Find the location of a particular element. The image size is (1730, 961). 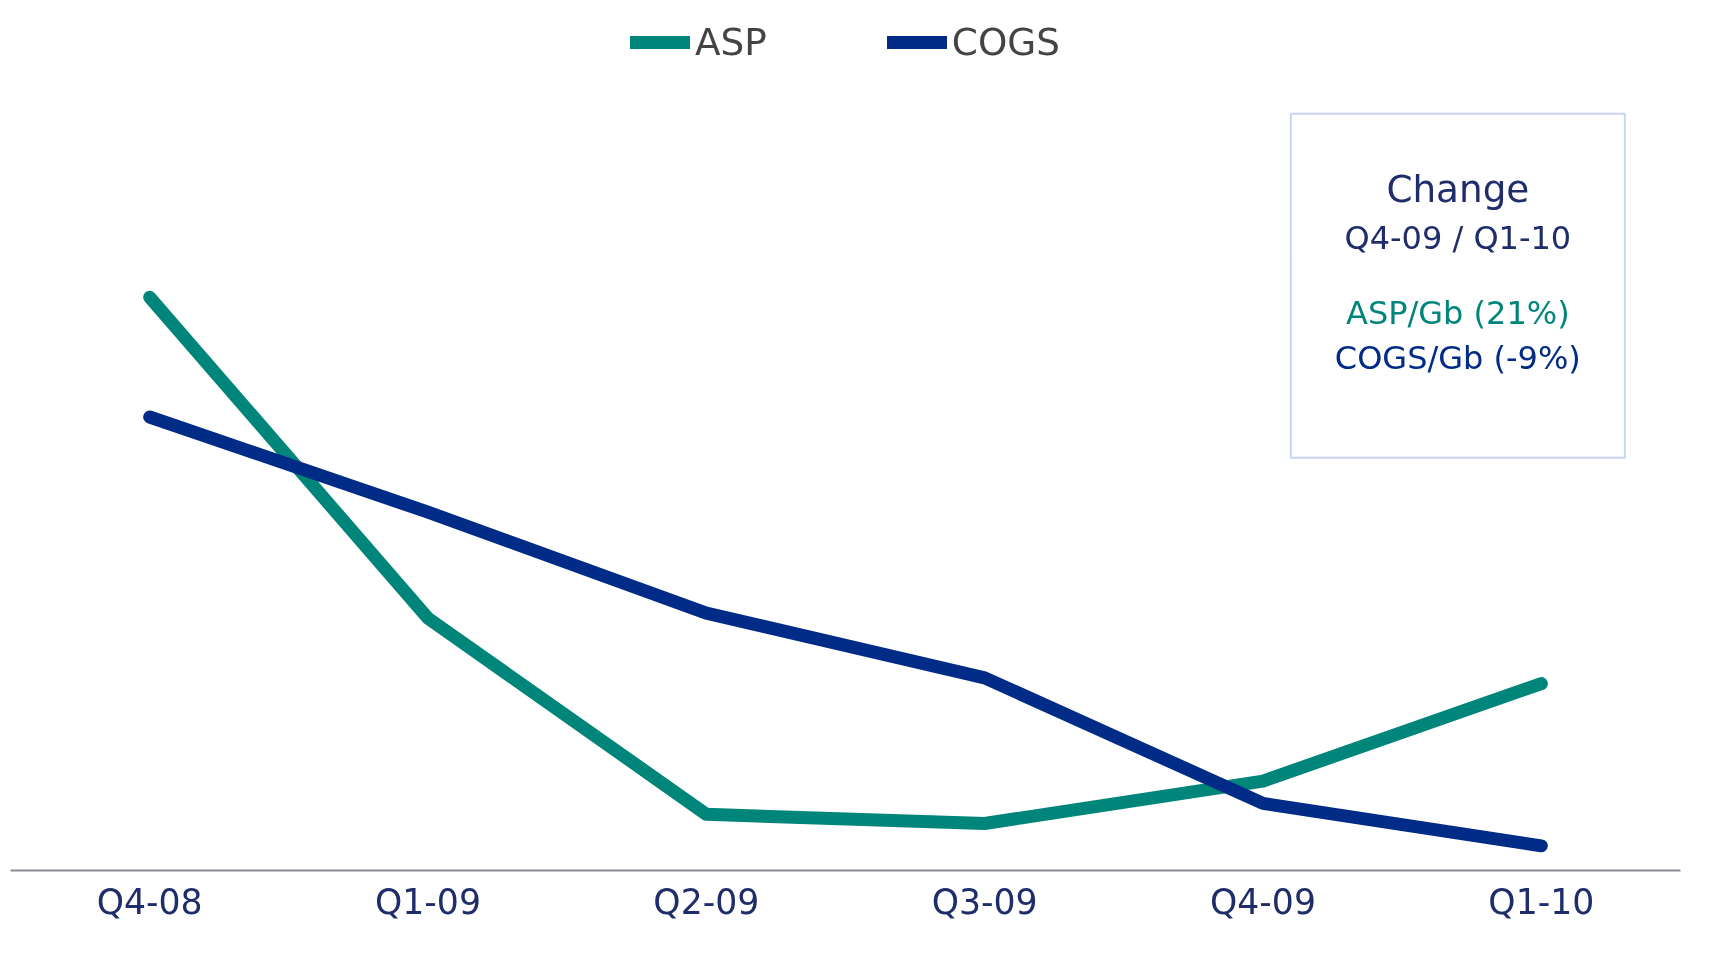

text: Q4-09 / Q1-10 is located at coordinates (1458, 238).